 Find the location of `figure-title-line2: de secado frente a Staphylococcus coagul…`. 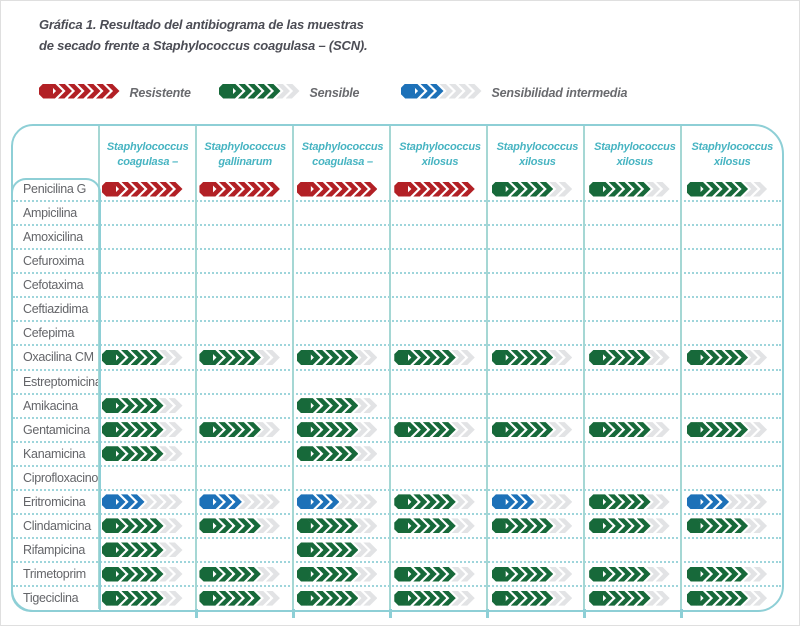

figure-title-line2: de secado frente a Staphylococcus coagul… is located at coordinates (203, 45).